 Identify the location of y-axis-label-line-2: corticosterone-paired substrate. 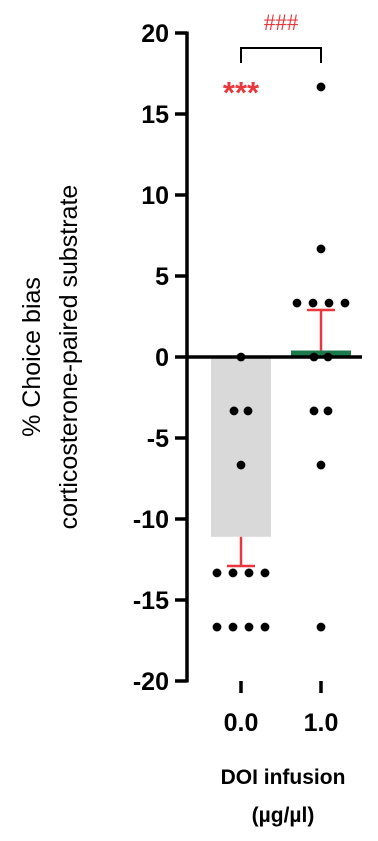
(69, 357).